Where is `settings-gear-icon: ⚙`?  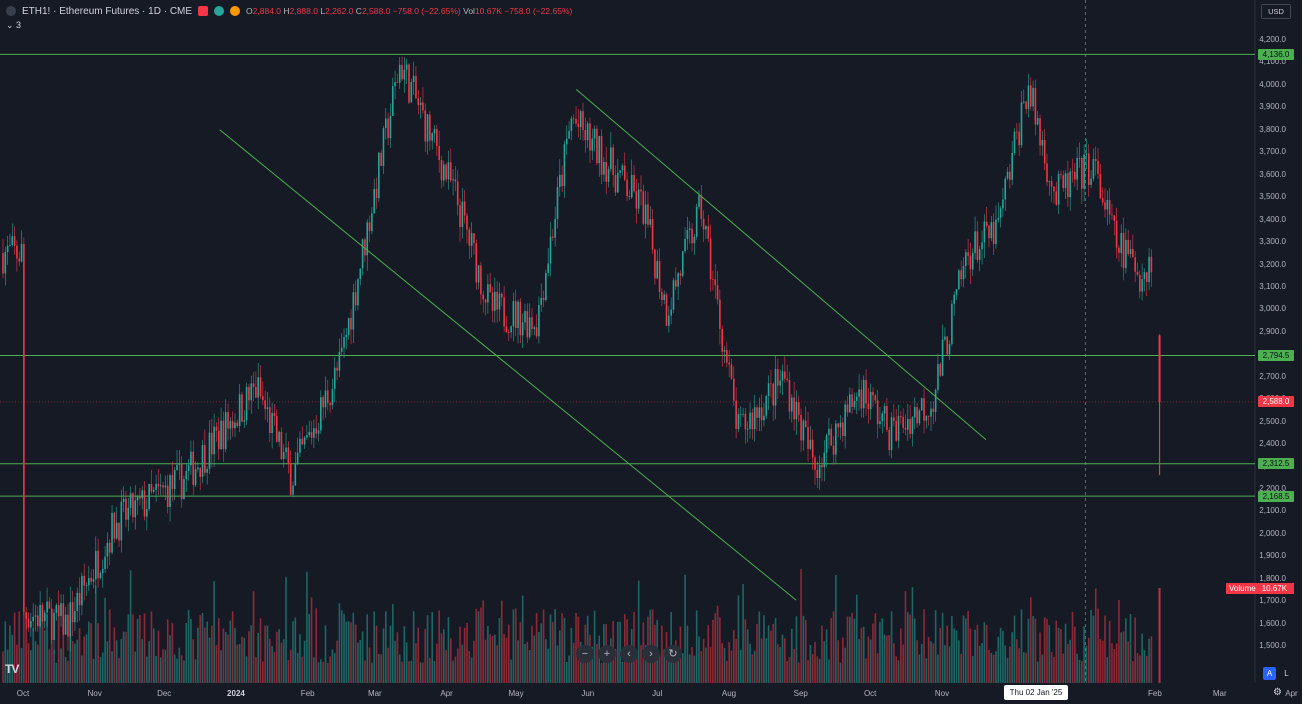
settings-gear-icon: ⚙ is located at coordinates (1277, 692).